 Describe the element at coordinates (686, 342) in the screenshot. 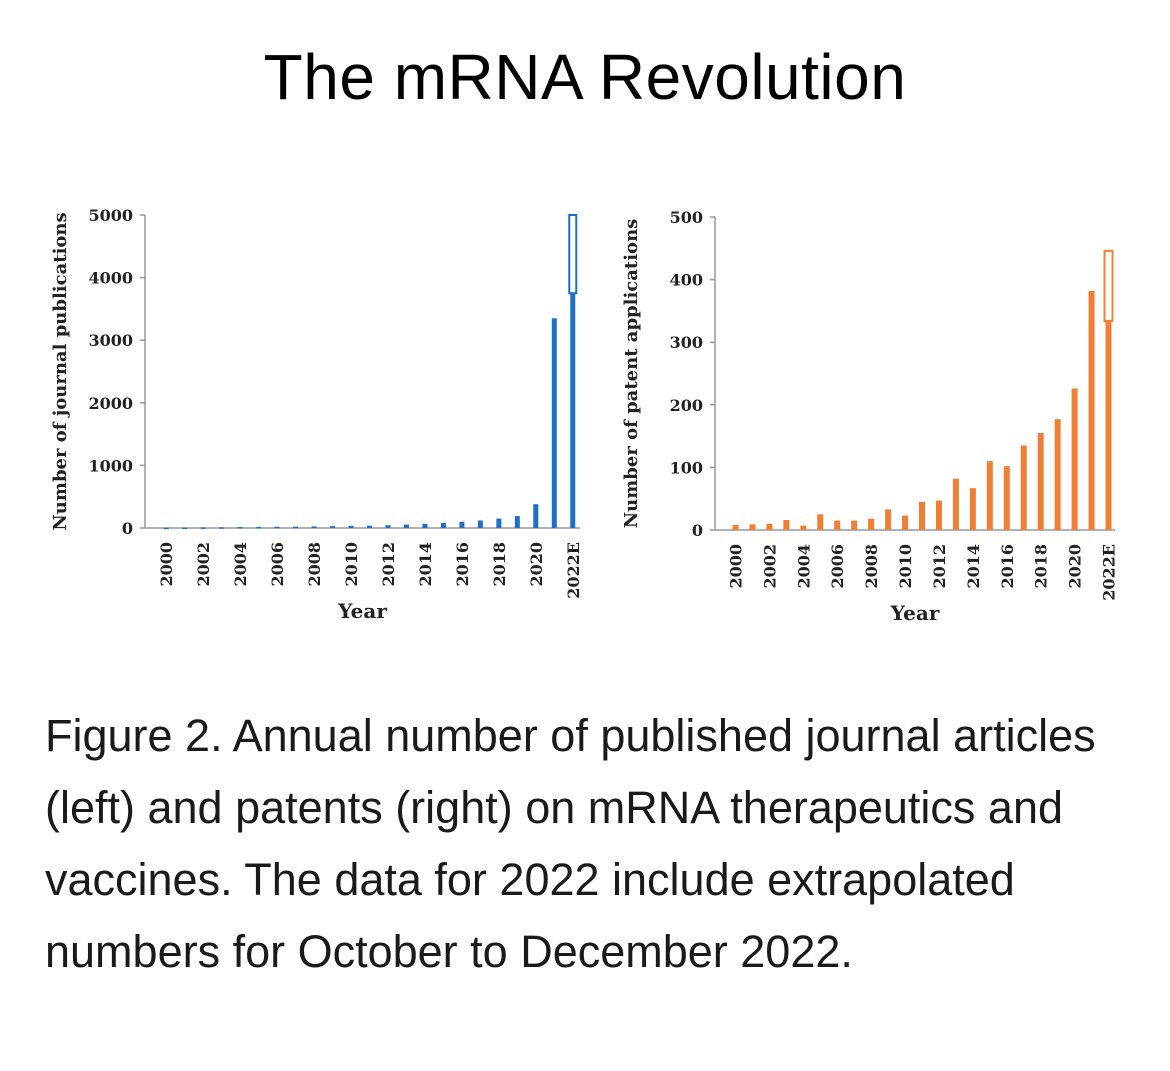

I see `y-tick-label: 300` at that location.